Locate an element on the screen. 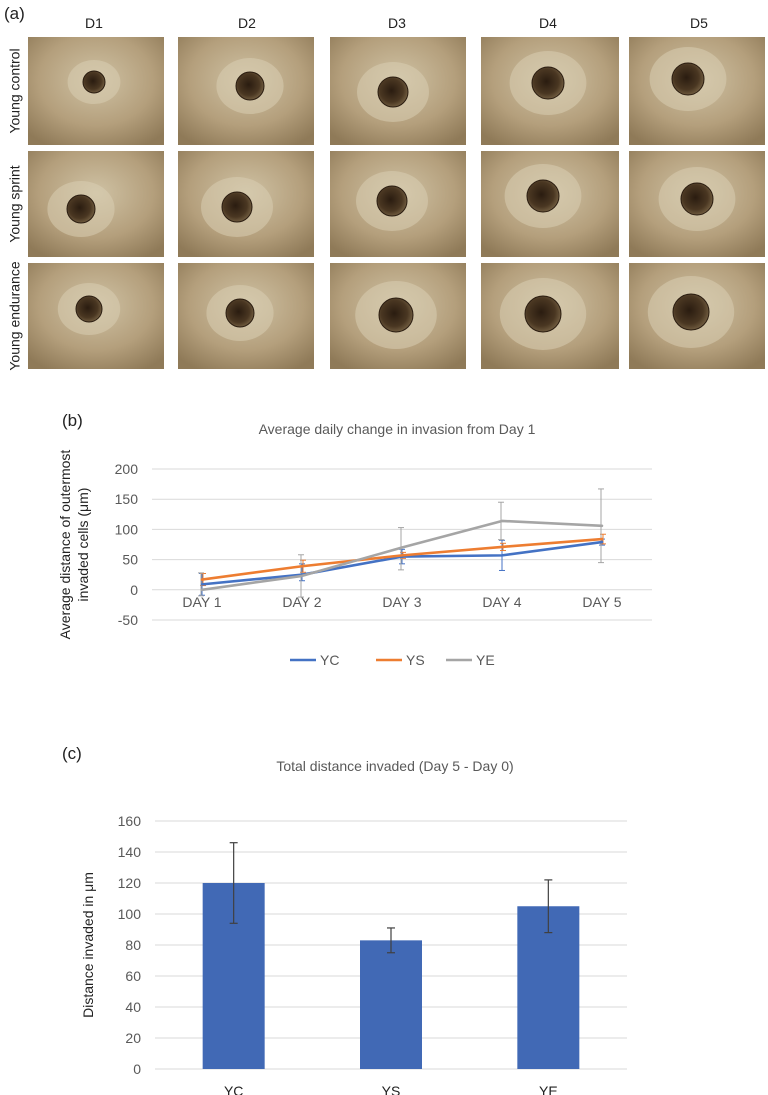 The width and height of the screenshot is (768, 1095). y-tick-label: 150 is located at coordinates (127, 499).